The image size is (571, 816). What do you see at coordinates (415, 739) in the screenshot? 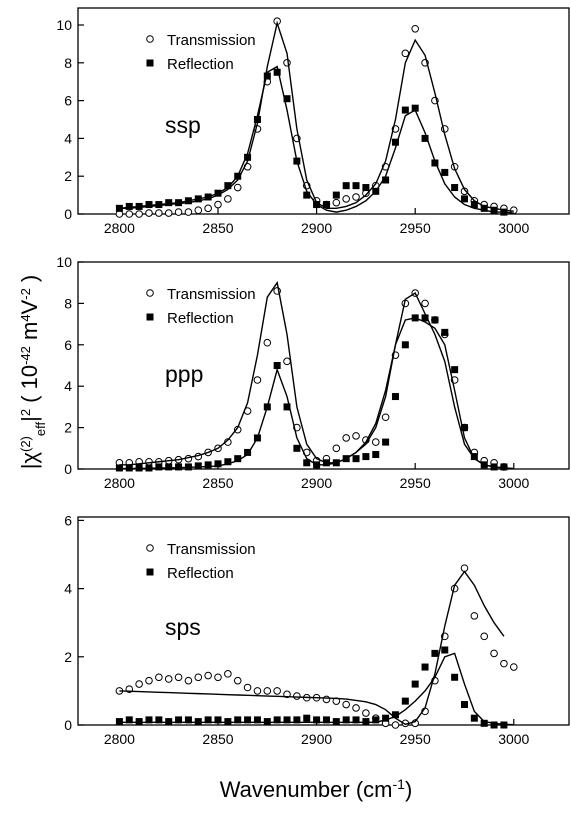
I see `x-tick-label: 2950` at bounding box center [415, 739].